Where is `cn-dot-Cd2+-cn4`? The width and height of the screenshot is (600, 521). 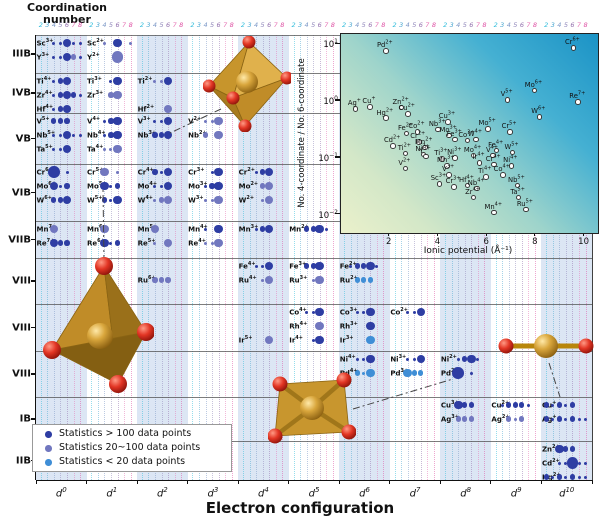 cn-dot-Cd2+-cn4 is located at coordinates (559, 463).